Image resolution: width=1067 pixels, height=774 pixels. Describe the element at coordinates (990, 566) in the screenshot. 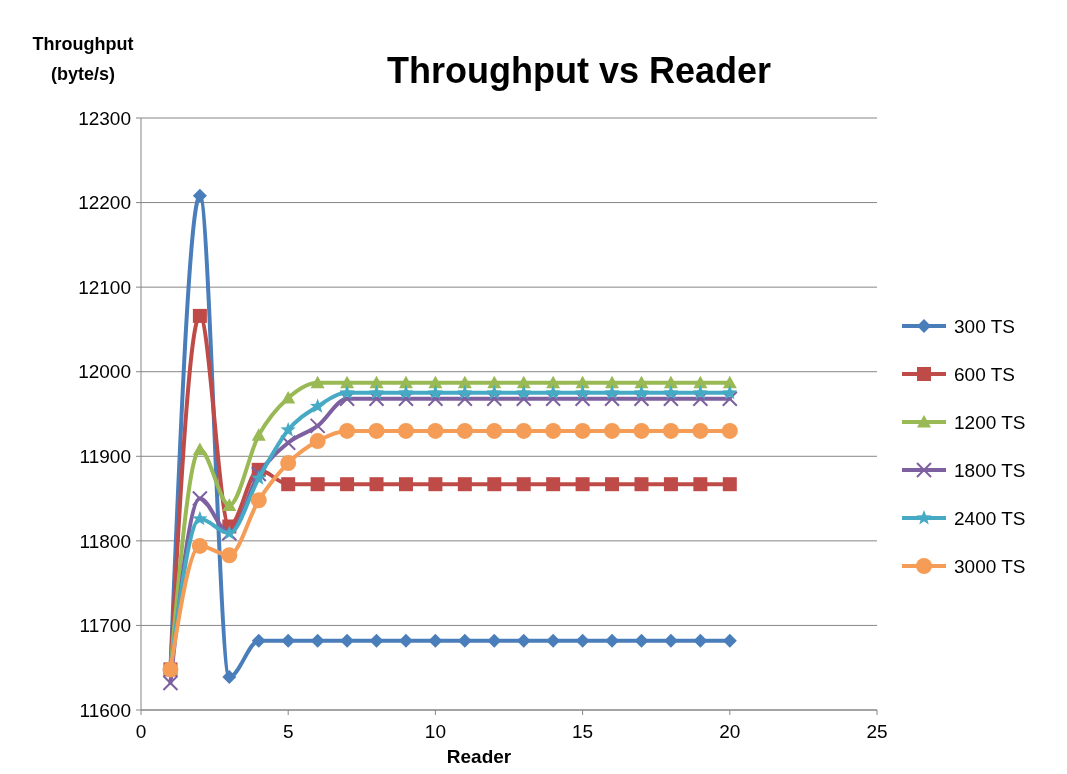

I see `legend-label: 3000 TS` at that location.